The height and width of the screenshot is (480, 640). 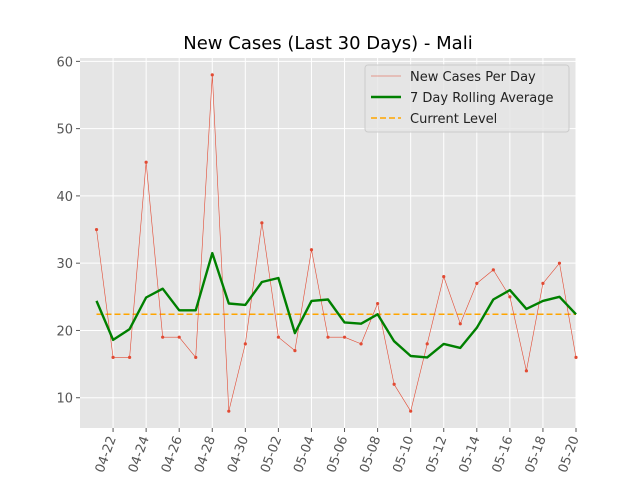 What do you see at coordinates (64, 62) in the screenshot?
I see `y-tick-label: 60` at bounding box center [64, 62].